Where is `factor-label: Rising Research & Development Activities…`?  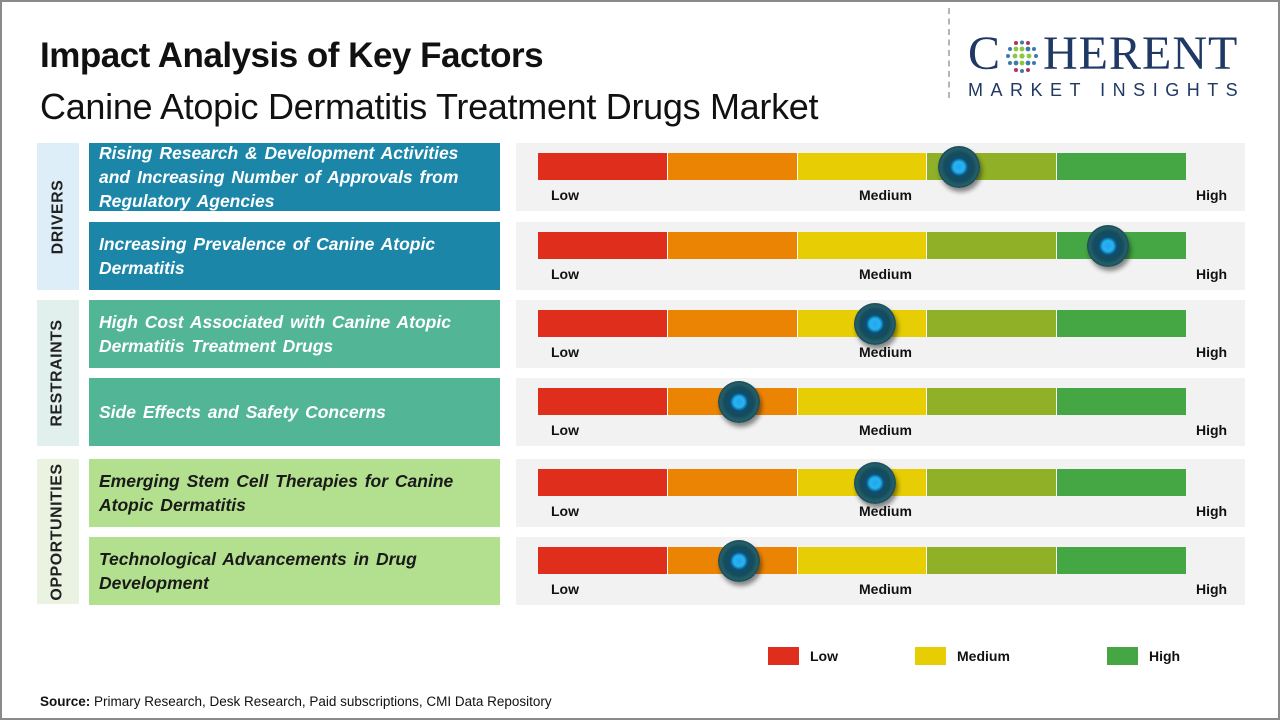 factor-label: Rising Research & Development Activities… is located at coordinates (279, 177).